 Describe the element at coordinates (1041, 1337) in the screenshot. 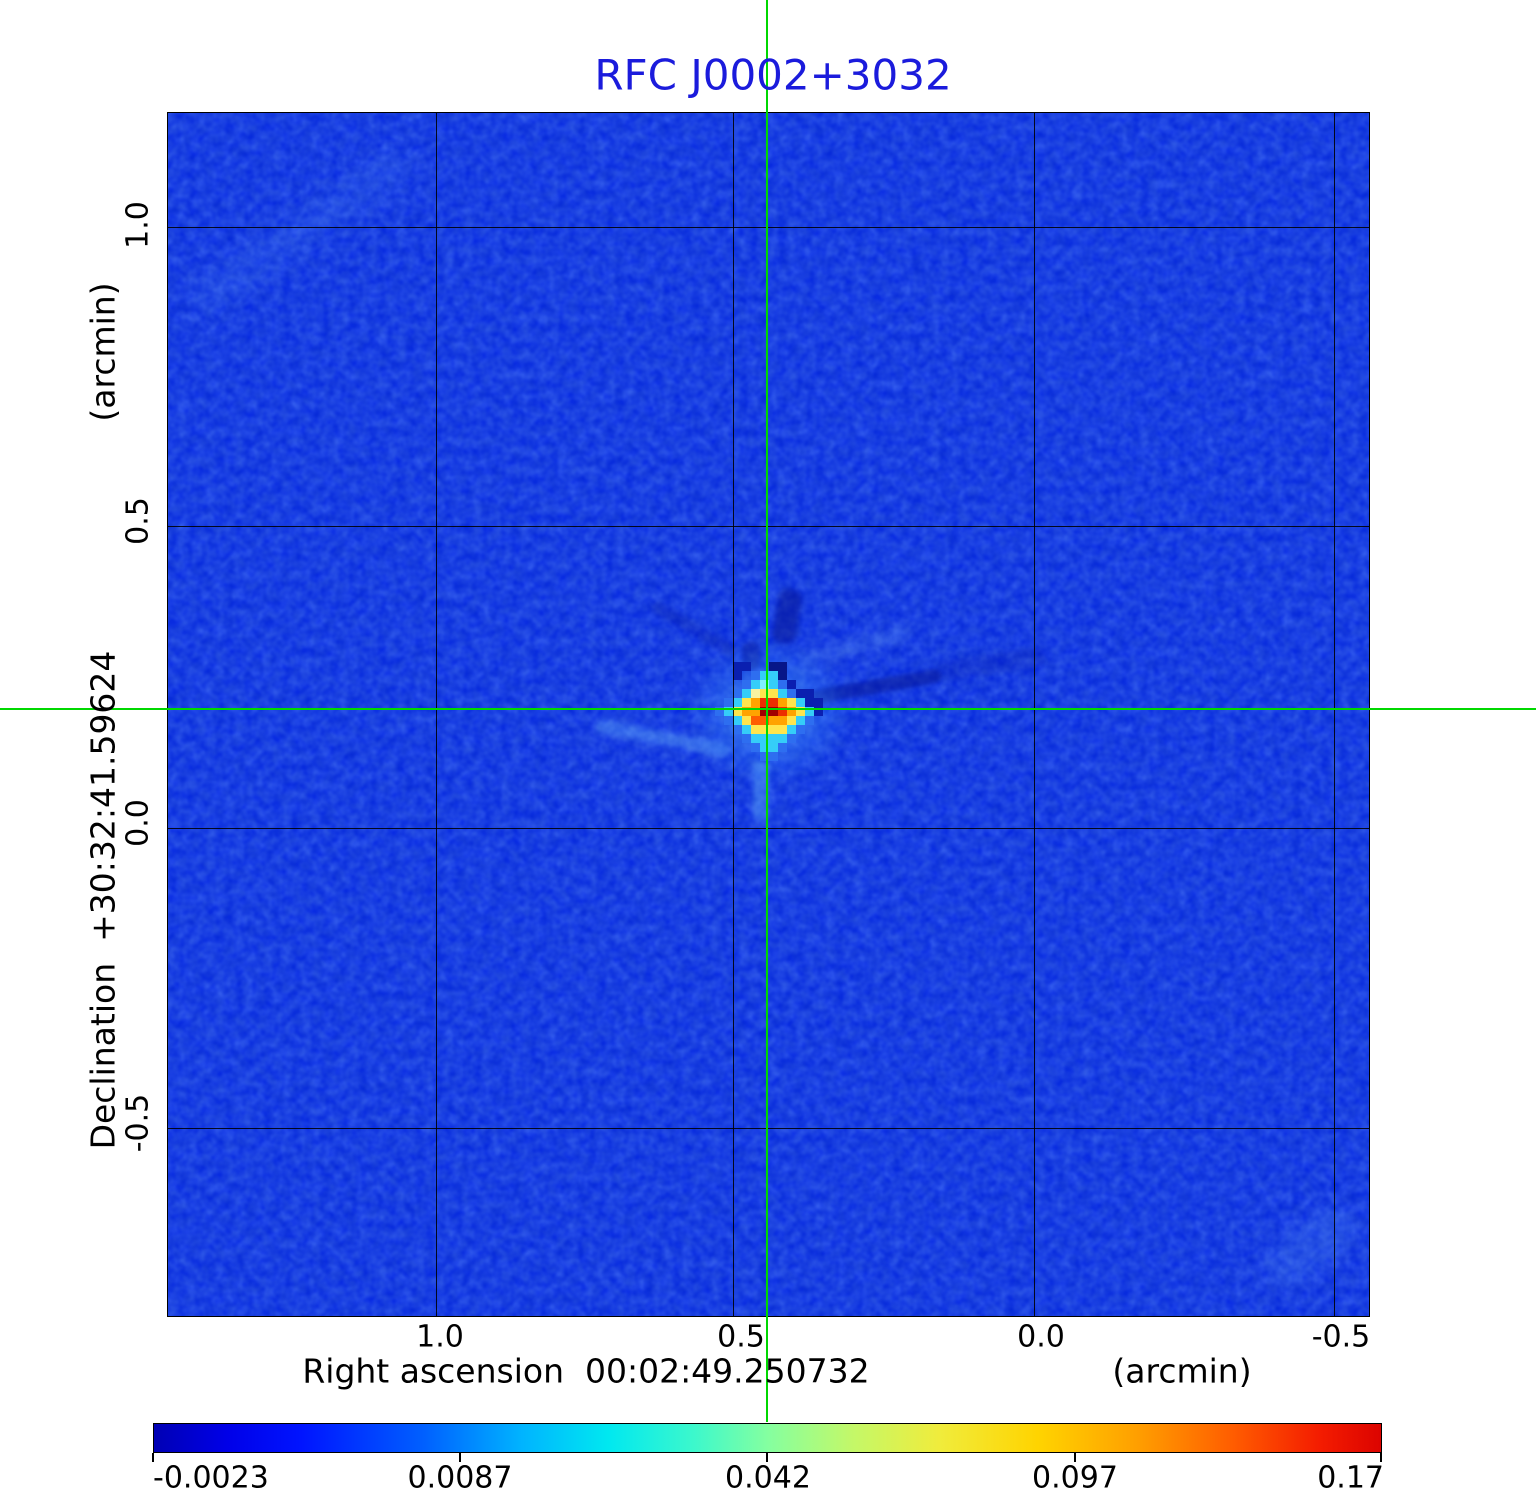

I see `x-tick-3: 0.0` at that location.